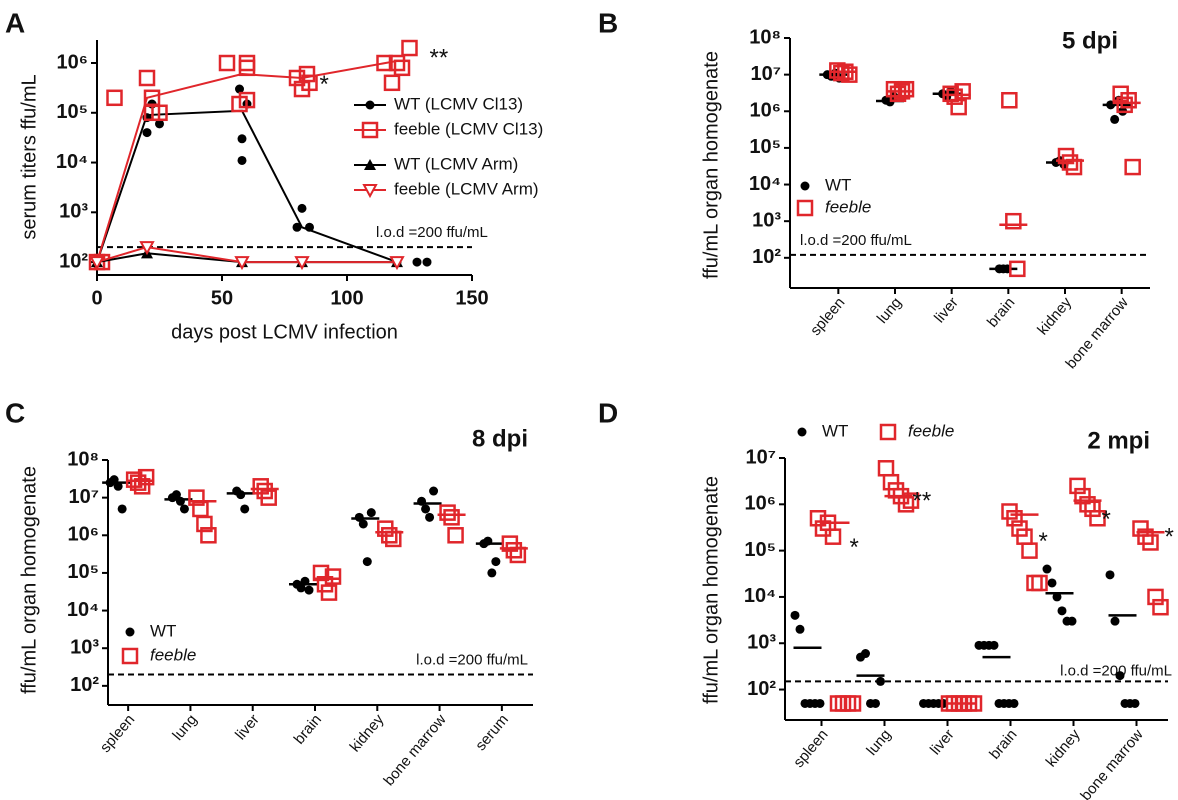 This screenshot has height=800, width=1178. Describe the element at coordinates (838, 184) in the screenshot. I see `legend-label: WT` at that location.